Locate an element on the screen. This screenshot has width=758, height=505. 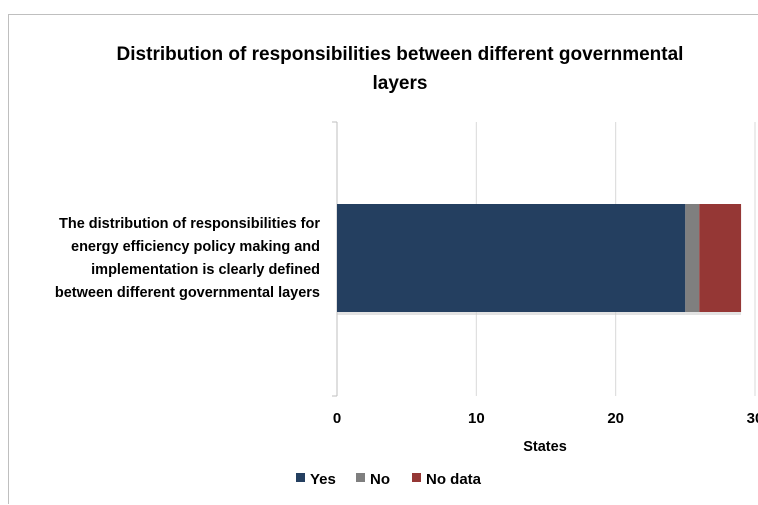
x-tick-label-20: 20 is located at coordinates (615, 418).